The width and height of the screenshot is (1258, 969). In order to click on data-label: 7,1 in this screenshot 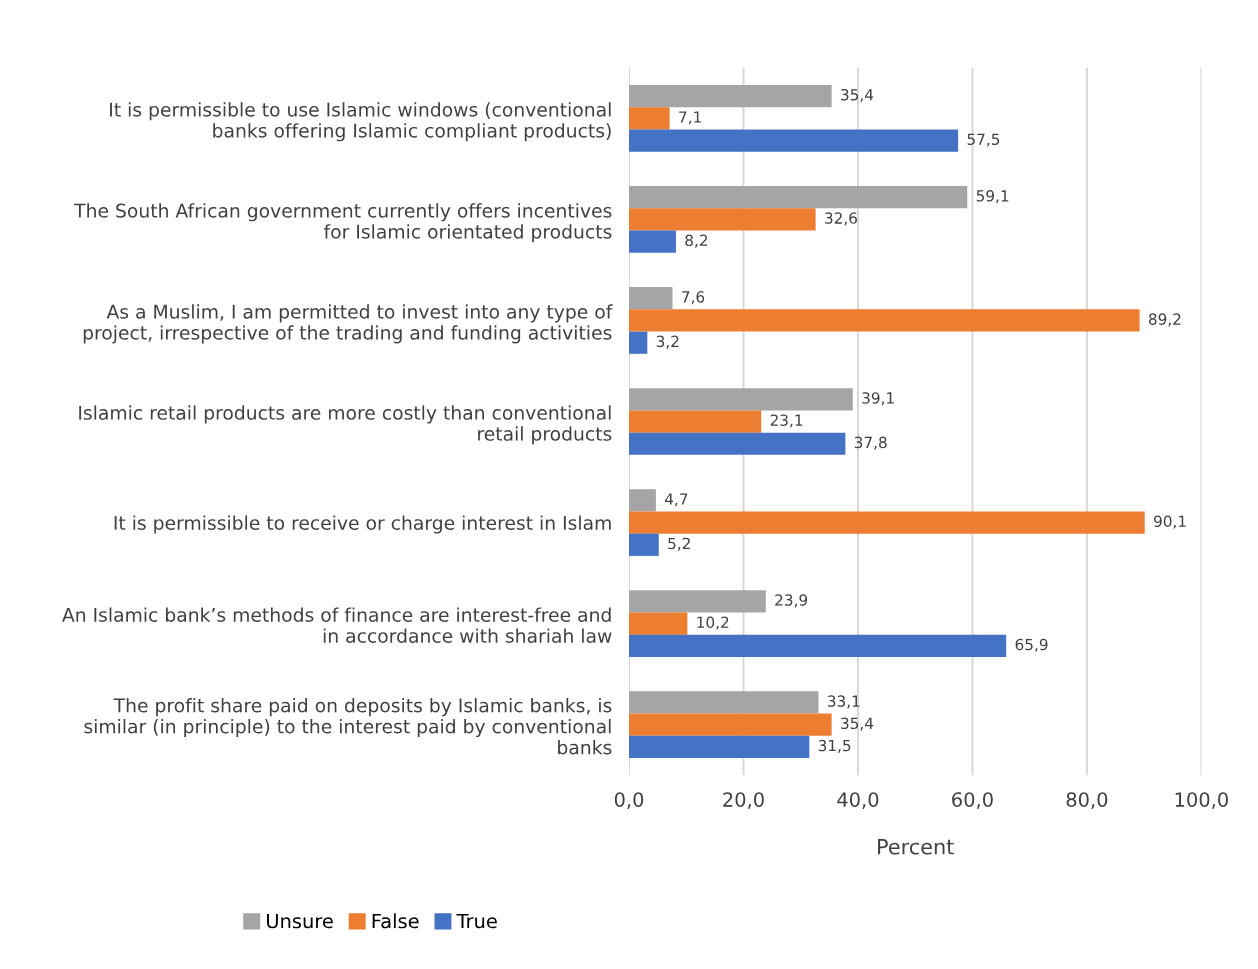, I will do `click(690, 118)`.